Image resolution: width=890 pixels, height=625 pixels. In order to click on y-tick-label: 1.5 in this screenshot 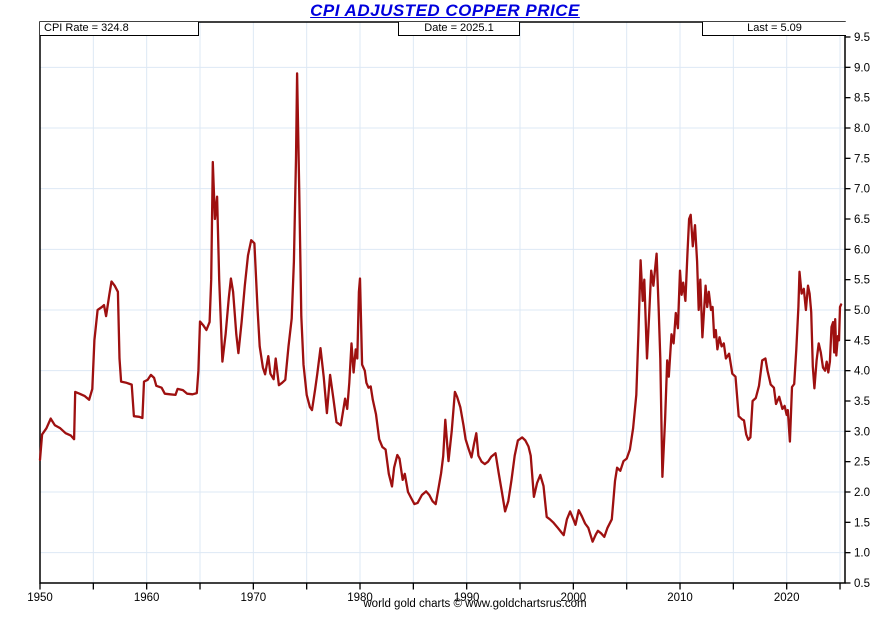, I will do `click(862, 523)`.